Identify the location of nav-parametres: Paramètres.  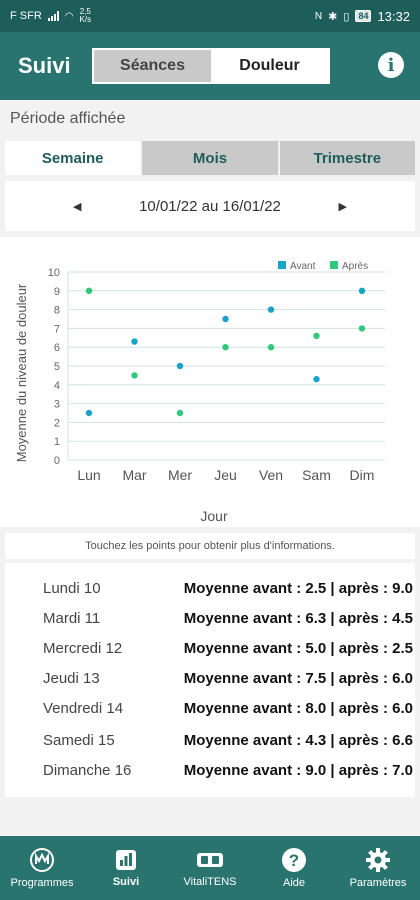
(378, 868).